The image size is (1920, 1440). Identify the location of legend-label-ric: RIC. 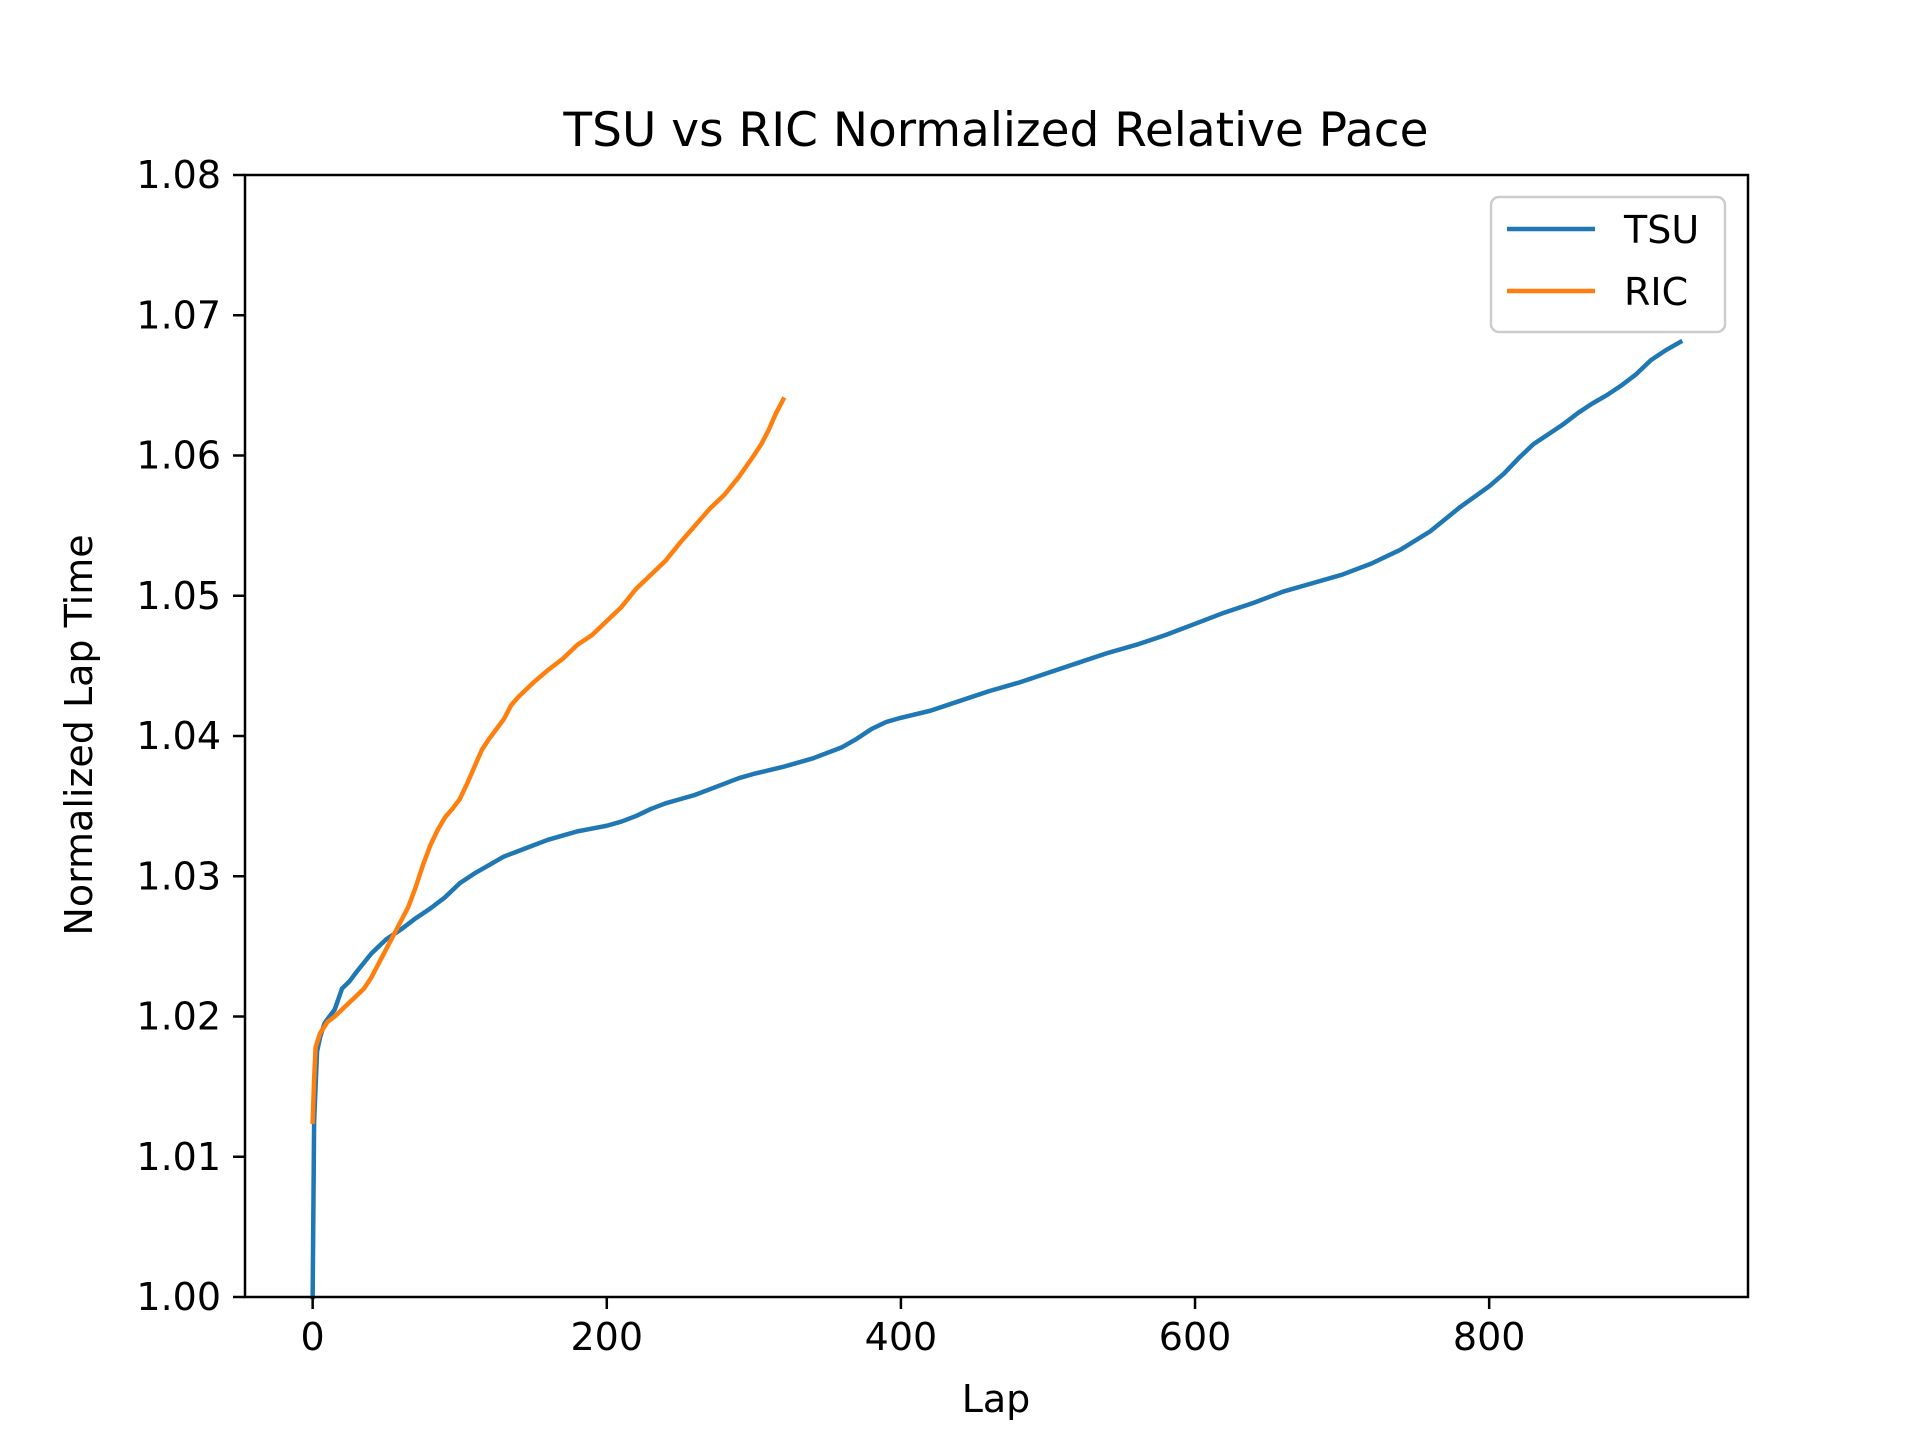
(1656, 292).